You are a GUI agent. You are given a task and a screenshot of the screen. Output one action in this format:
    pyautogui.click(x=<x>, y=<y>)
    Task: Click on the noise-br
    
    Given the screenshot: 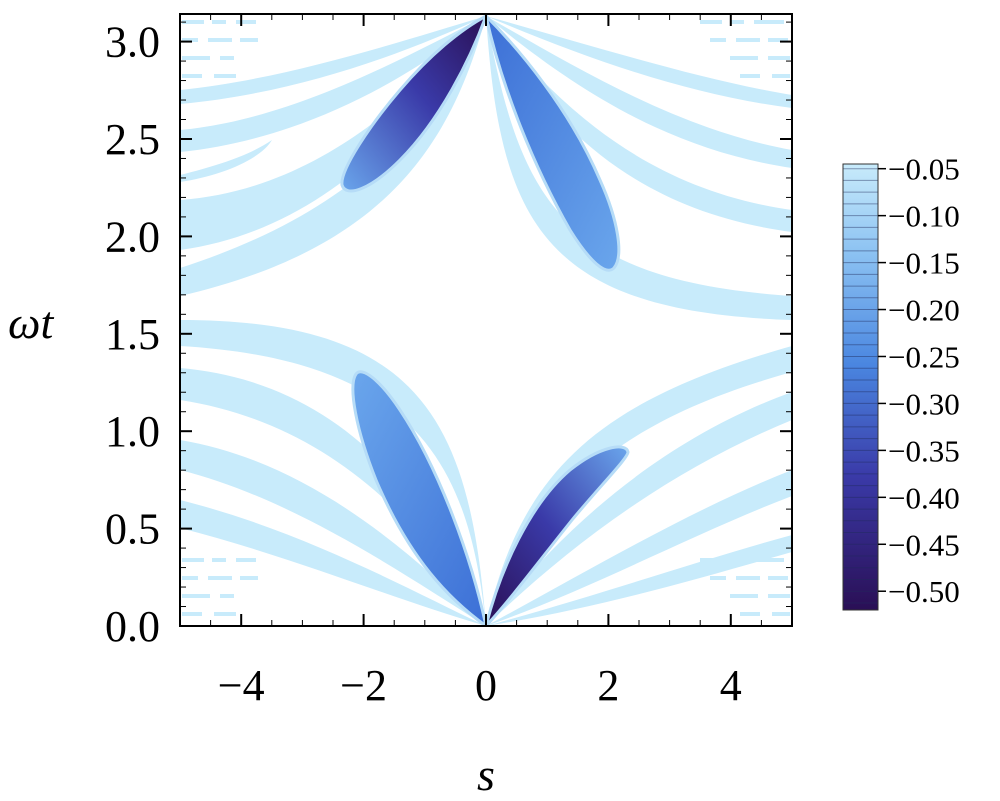 What is the action you would take?
    pyautogui.click(x=745, y=587)
    